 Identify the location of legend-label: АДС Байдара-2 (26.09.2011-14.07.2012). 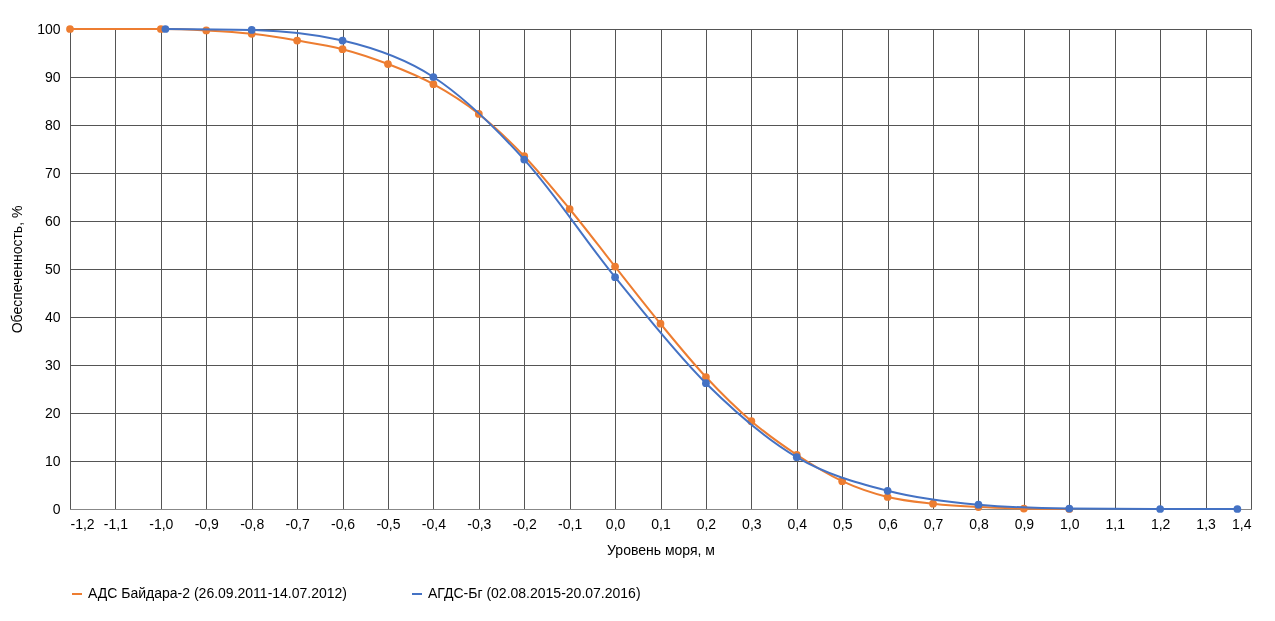
(218, 593).